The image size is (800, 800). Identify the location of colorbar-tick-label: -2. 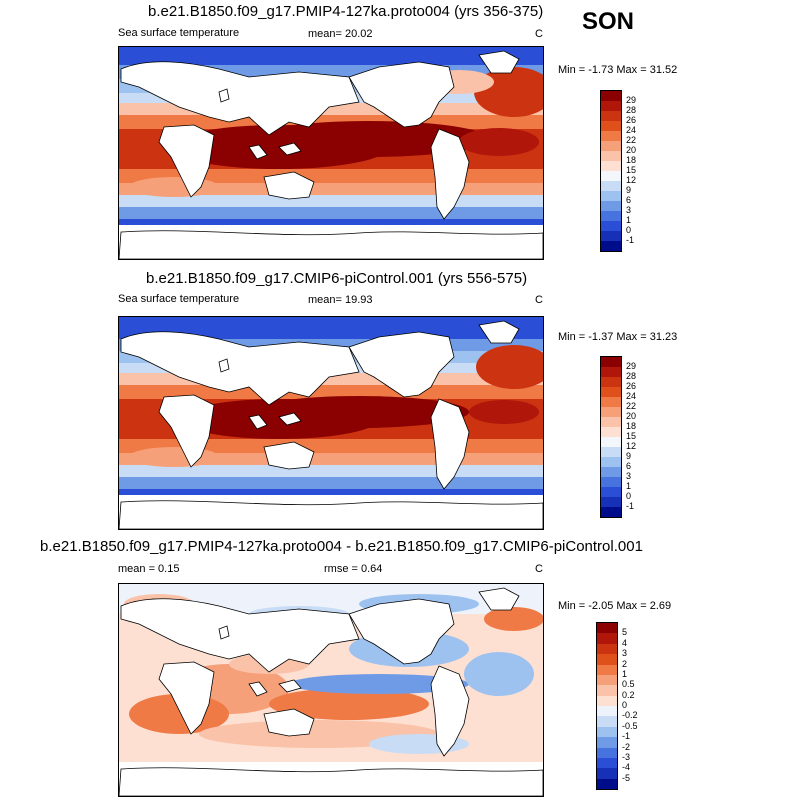
(626, 746).